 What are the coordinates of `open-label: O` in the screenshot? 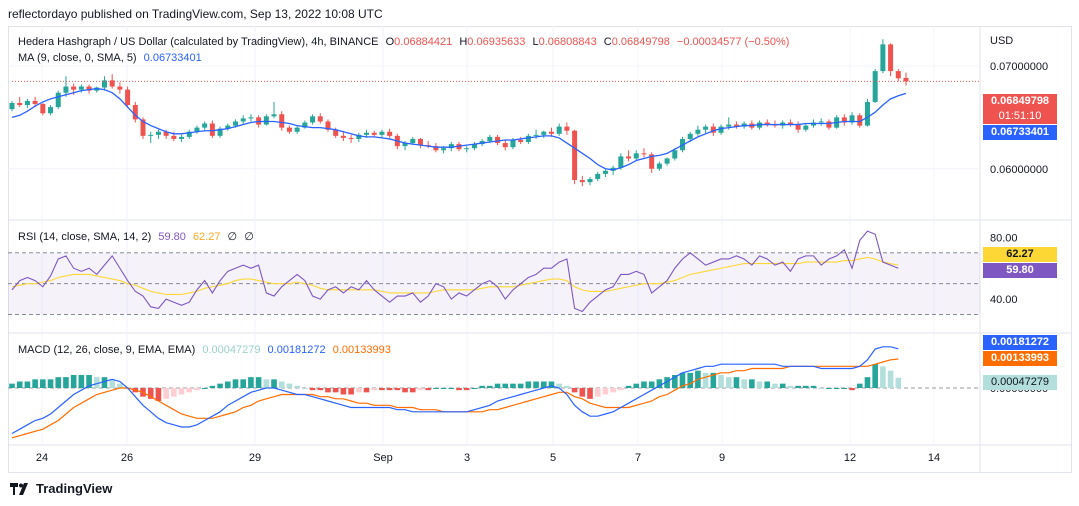 It's located at (390, 42).